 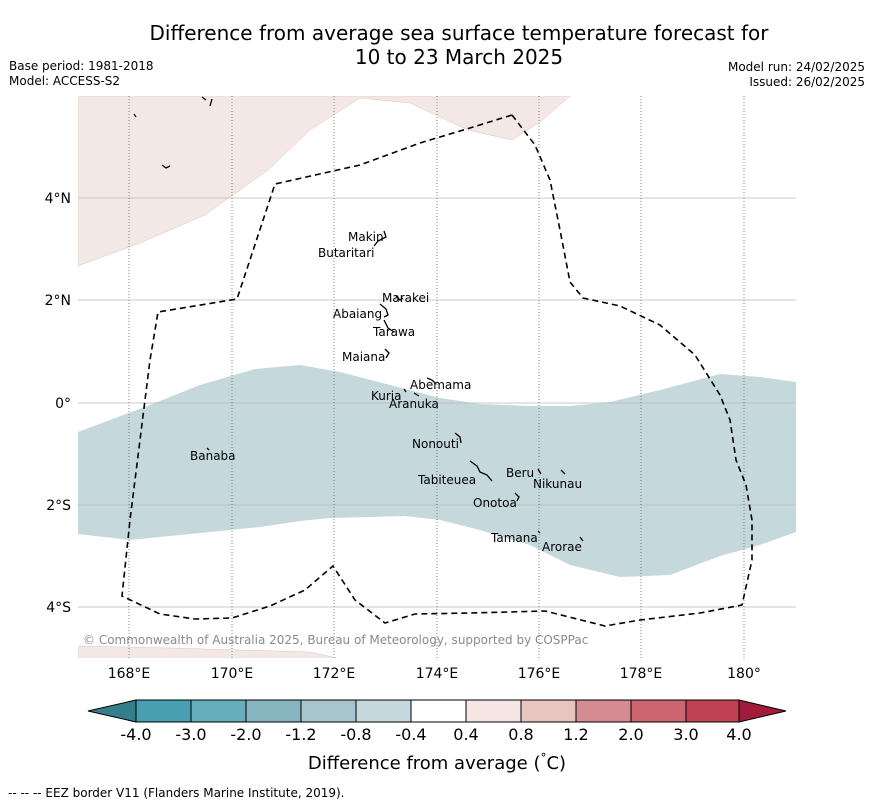 What do you see at coordinates (416, 394) in the screenshot?
I see `aranuka-outline` at bounding box center [416, 394].